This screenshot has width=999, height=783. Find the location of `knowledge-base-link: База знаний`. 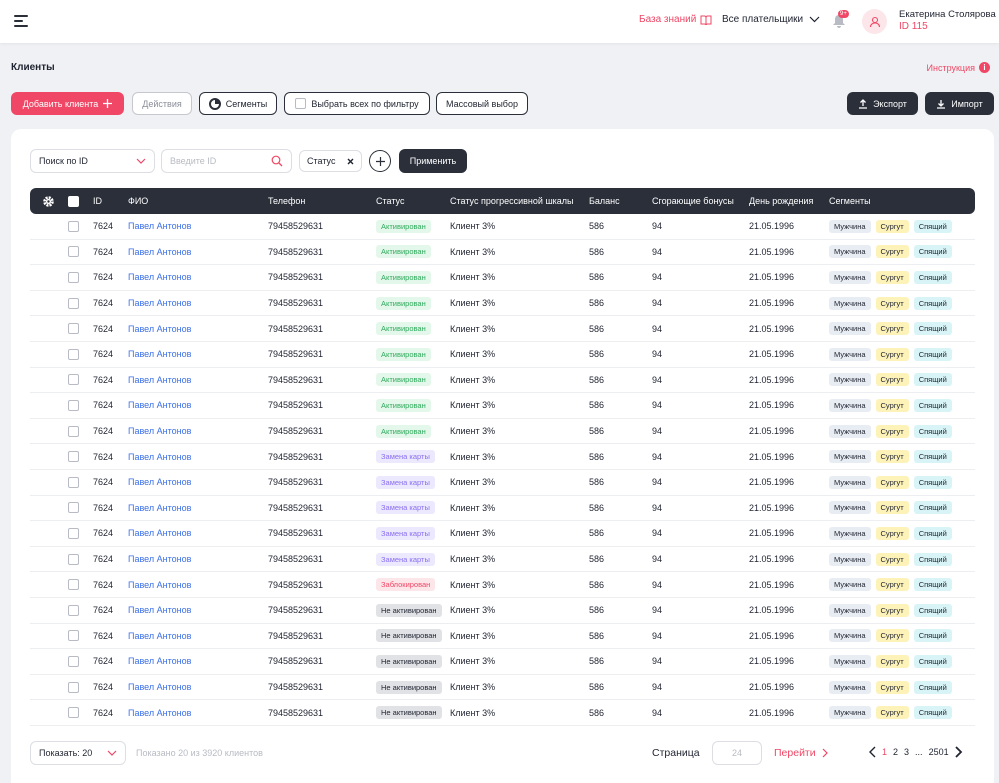

knowledge-base-link: База знаний is located at coordinates (675, 19).